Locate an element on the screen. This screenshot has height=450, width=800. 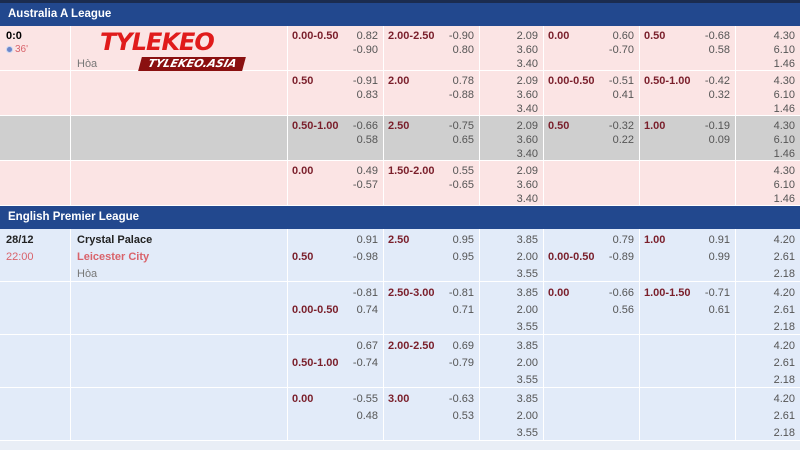
first-half-handicap-odds: -0.51 is located at coordinates (621, 81).